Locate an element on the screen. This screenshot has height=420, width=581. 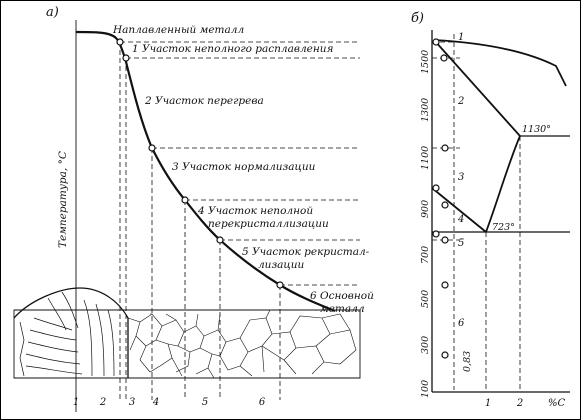
x-axis-unit: %C is located at coordinates (557, 403).